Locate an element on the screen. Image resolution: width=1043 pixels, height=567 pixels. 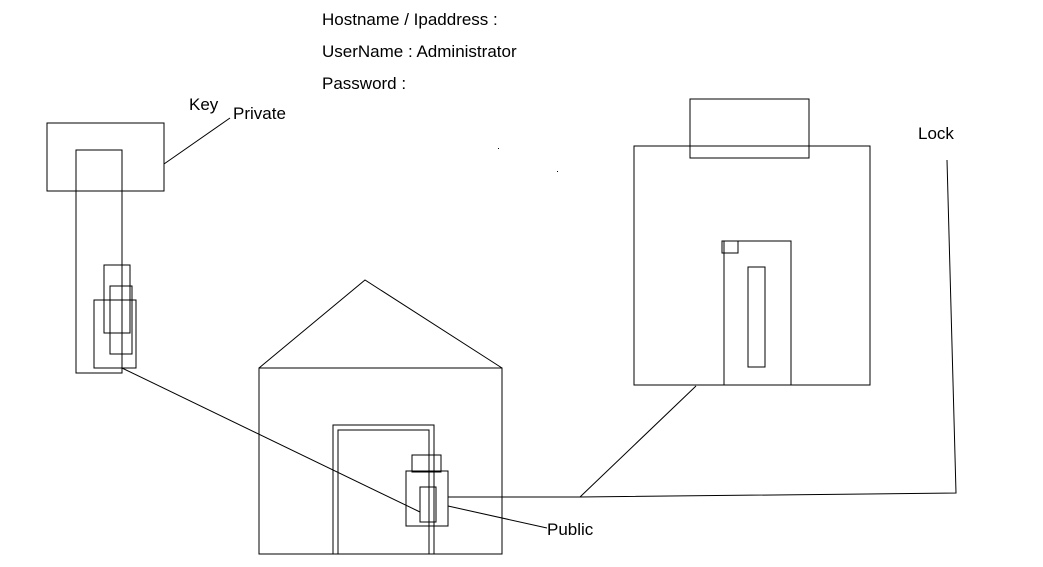
public-label: Public is located at coordinates (570, 529).